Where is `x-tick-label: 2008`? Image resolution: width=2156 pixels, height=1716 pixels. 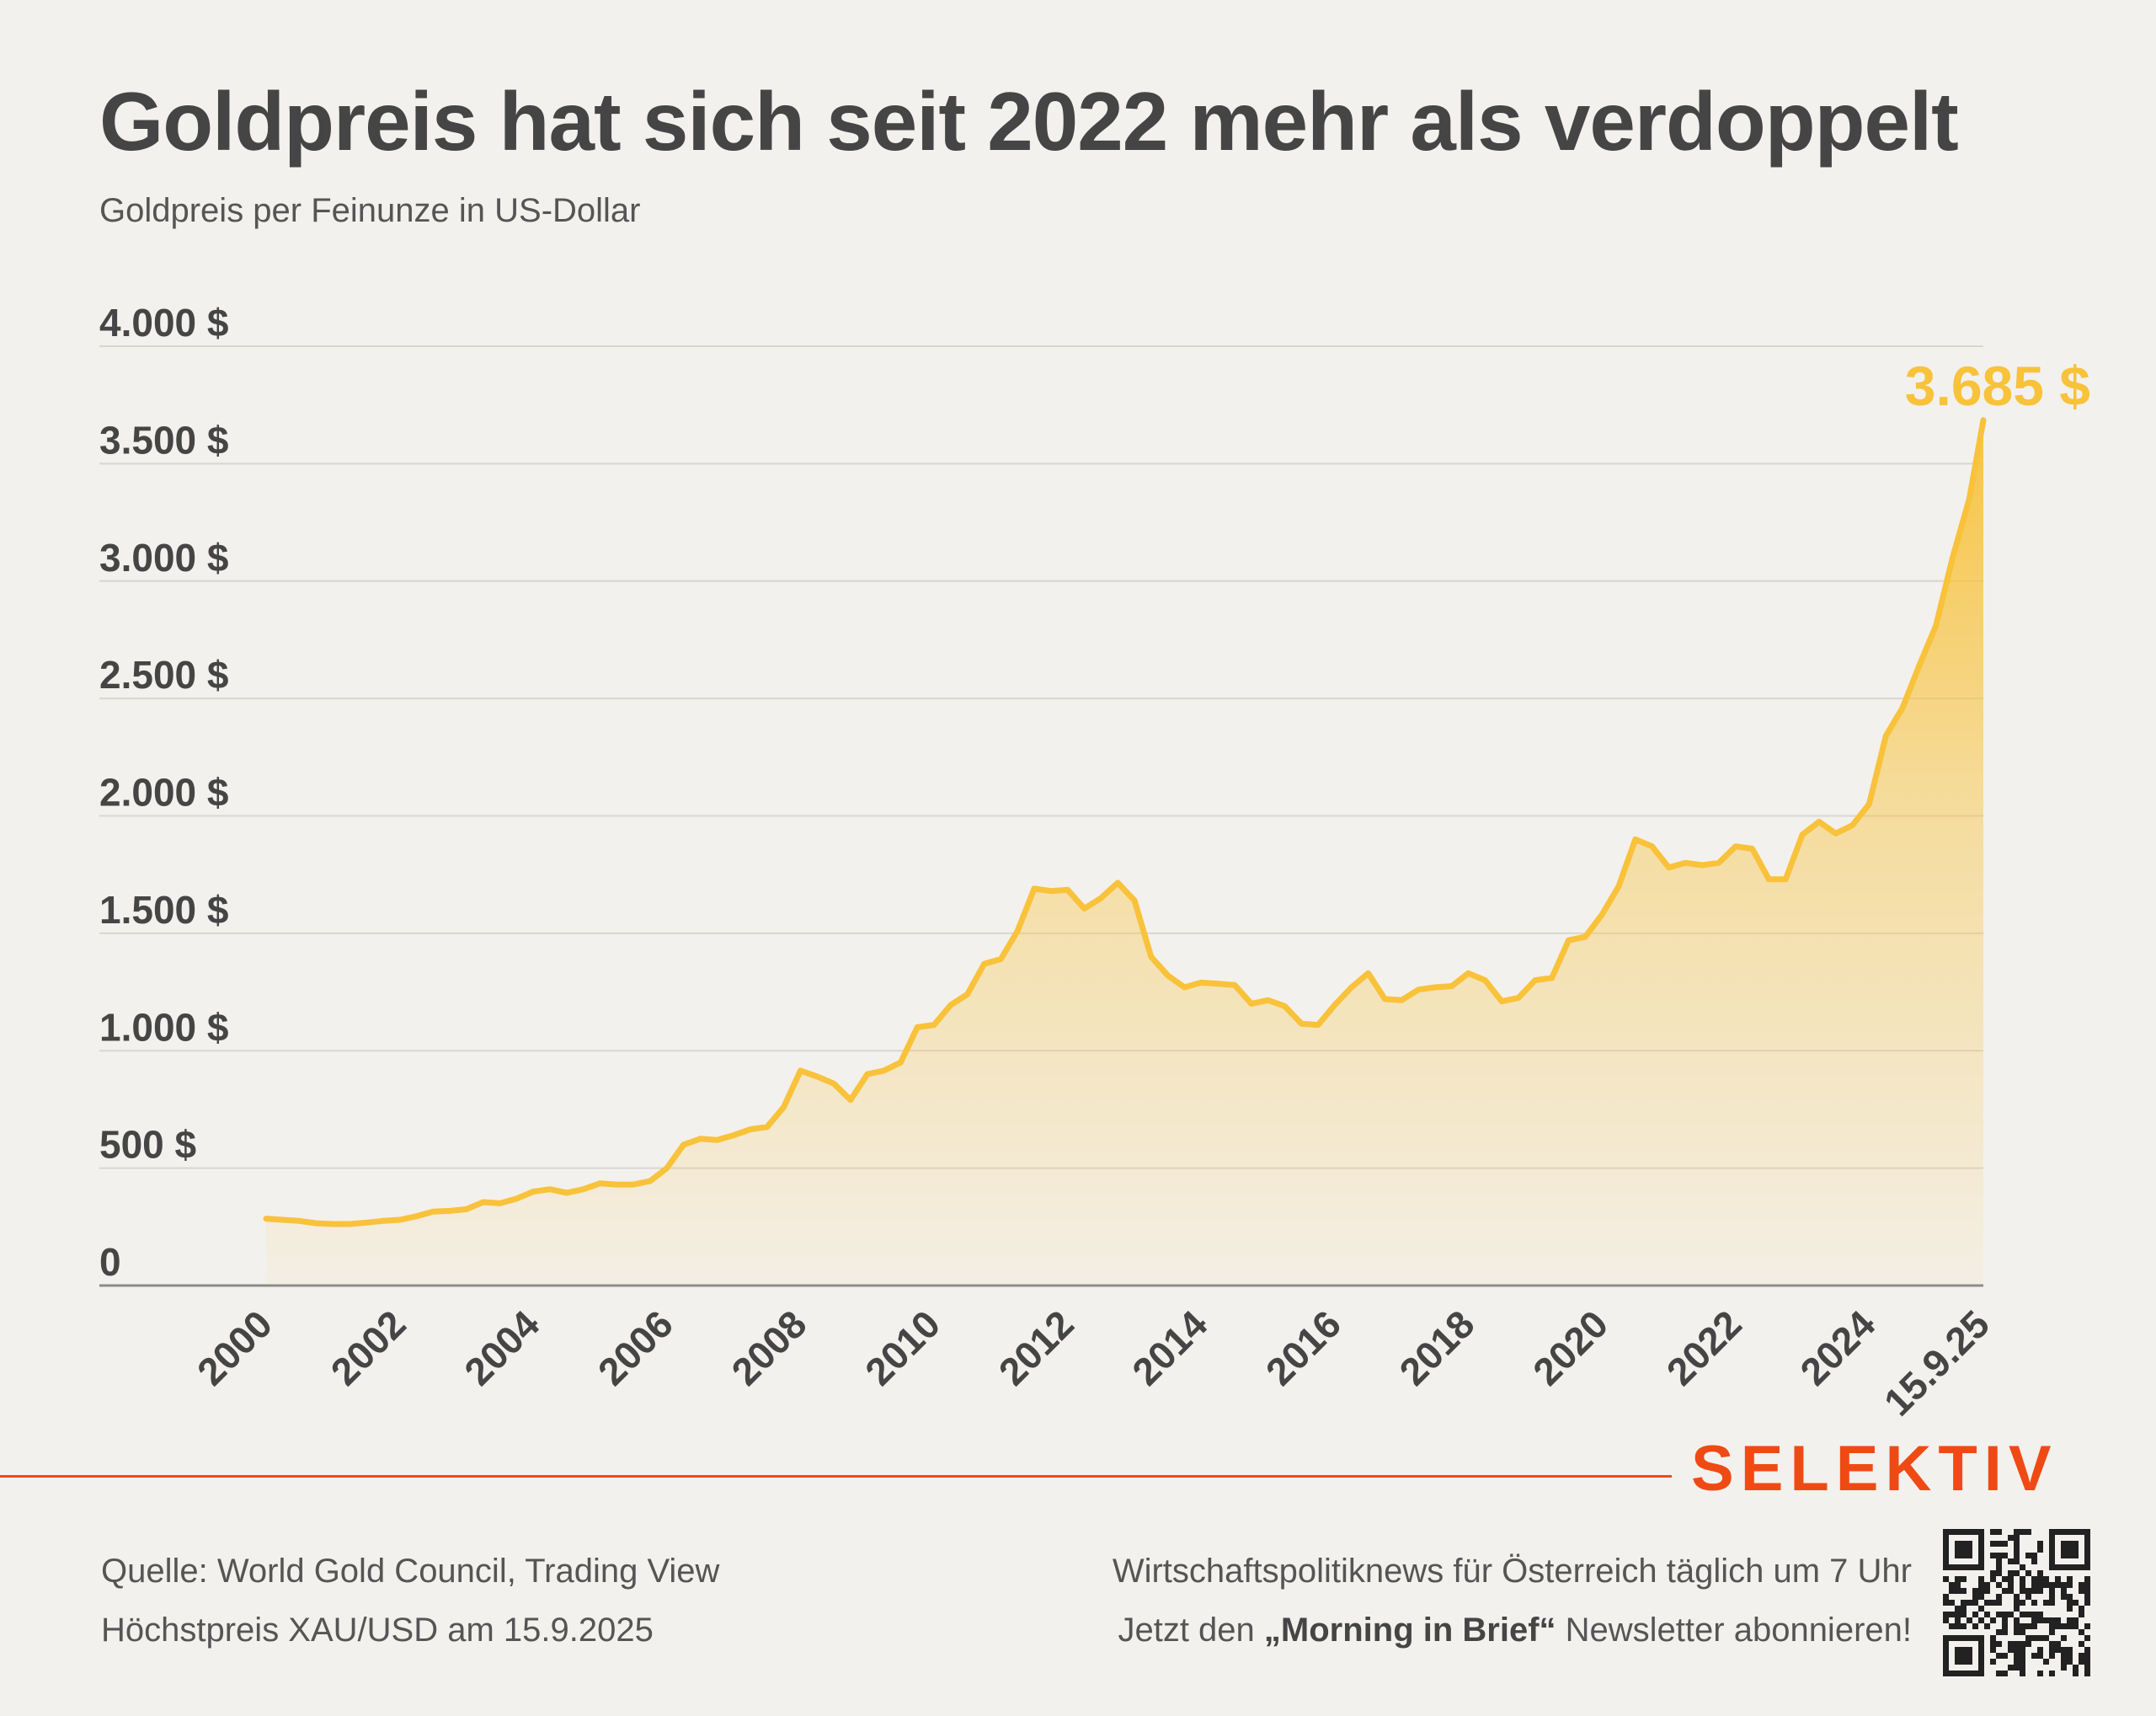
x-tick-label: 2008 is located at coordinates (768, 1347).